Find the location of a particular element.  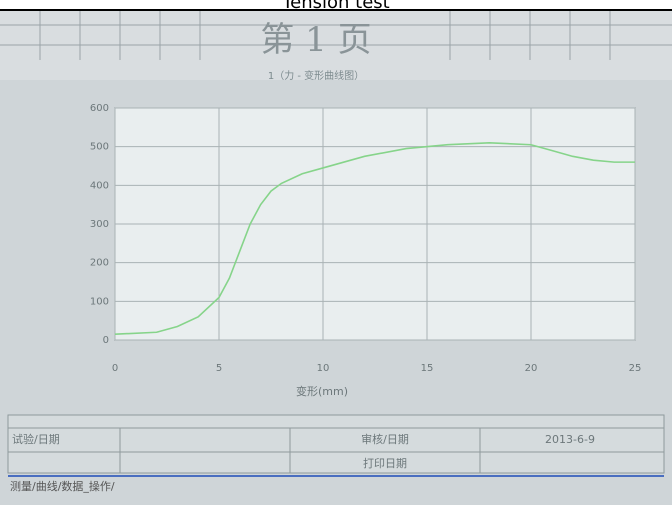

y-tick-label: 400 is located at coordinates (99, 185).